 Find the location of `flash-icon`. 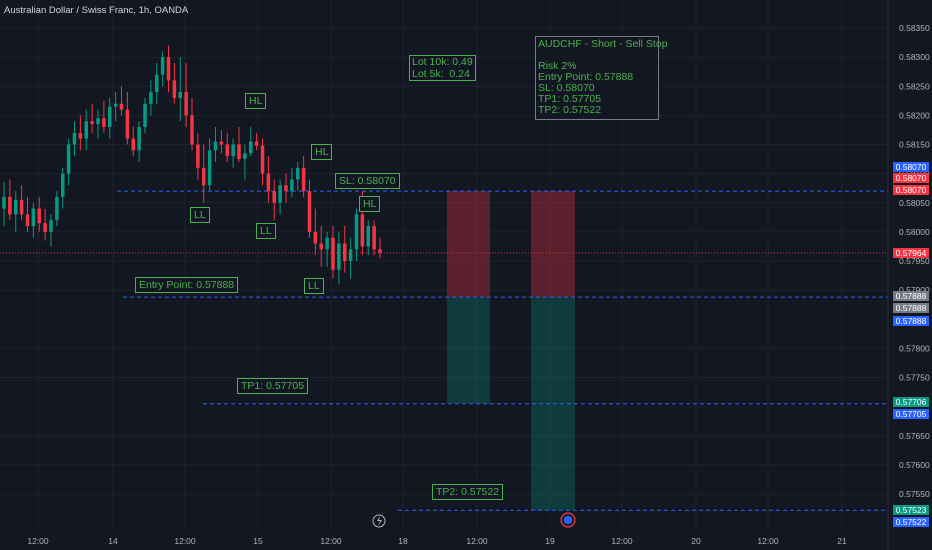

flash-icon is located at coordinates (379, 521).